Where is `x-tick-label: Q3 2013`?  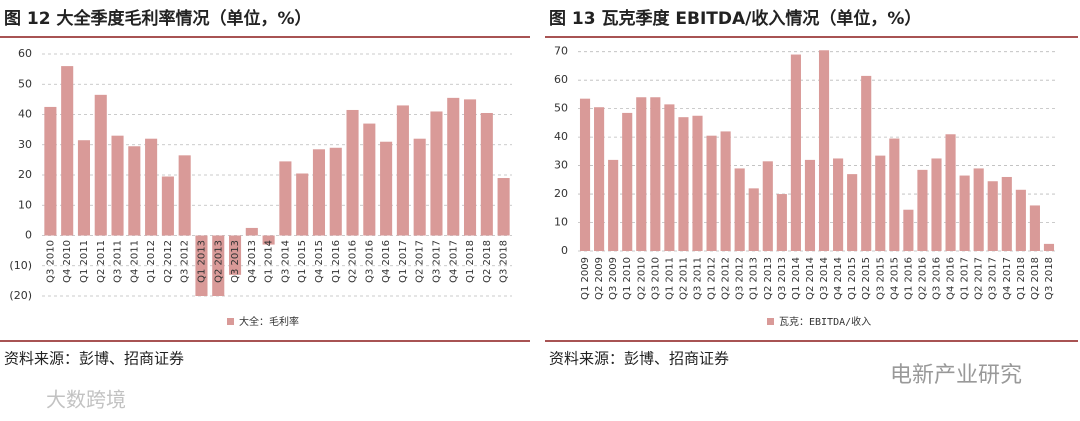
x-tick-label: Q3 2013 is located at coordinates (782, 278).